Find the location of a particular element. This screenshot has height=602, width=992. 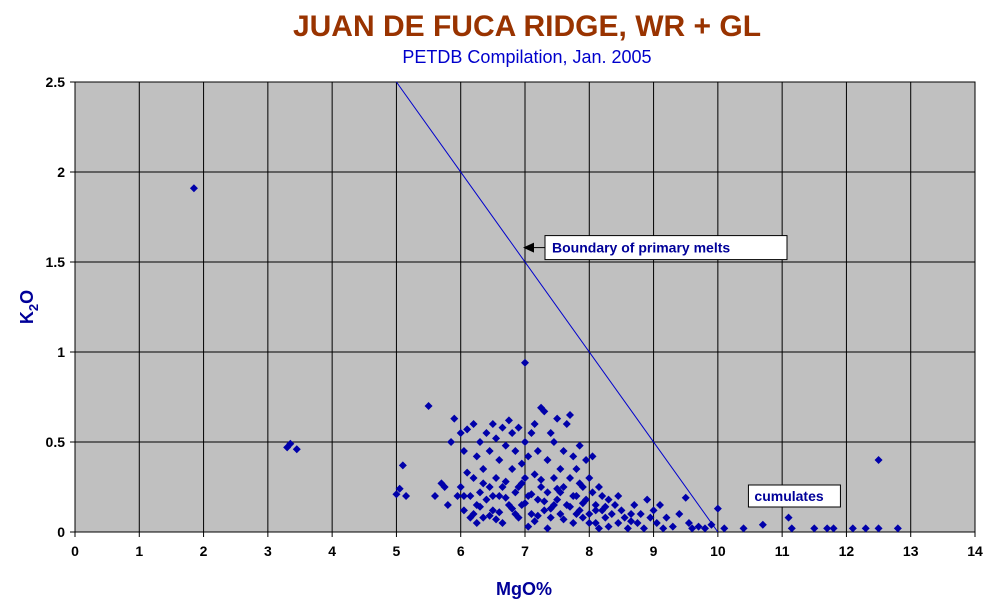

x-tick-label: 4 is located at coordinates (332, 551).